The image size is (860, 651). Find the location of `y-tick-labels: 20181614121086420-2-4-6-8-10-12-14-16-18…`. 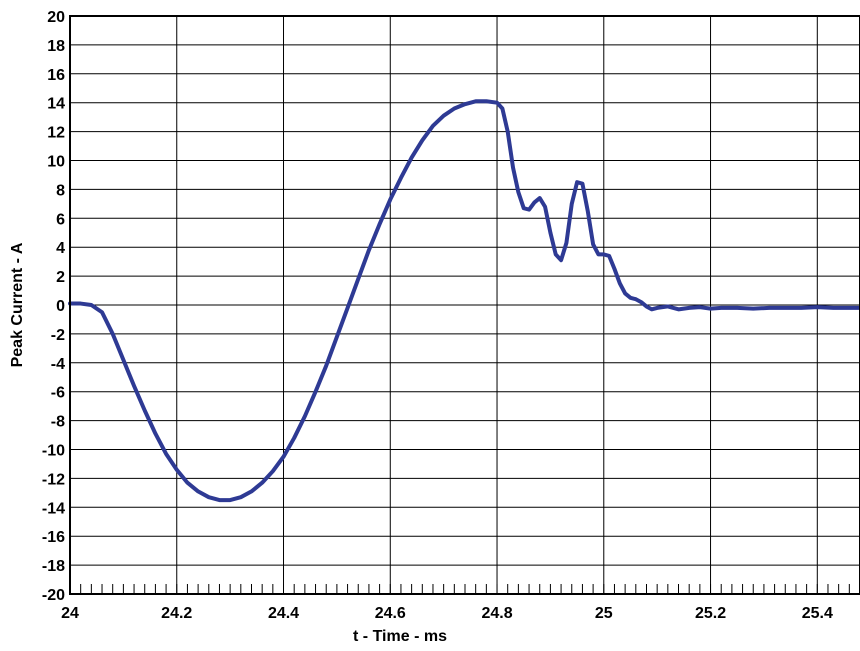

y-tick-labels: 20181614121086420-2-4-6-8-10-12-14-16-18… is located at coordinates (53, 306).